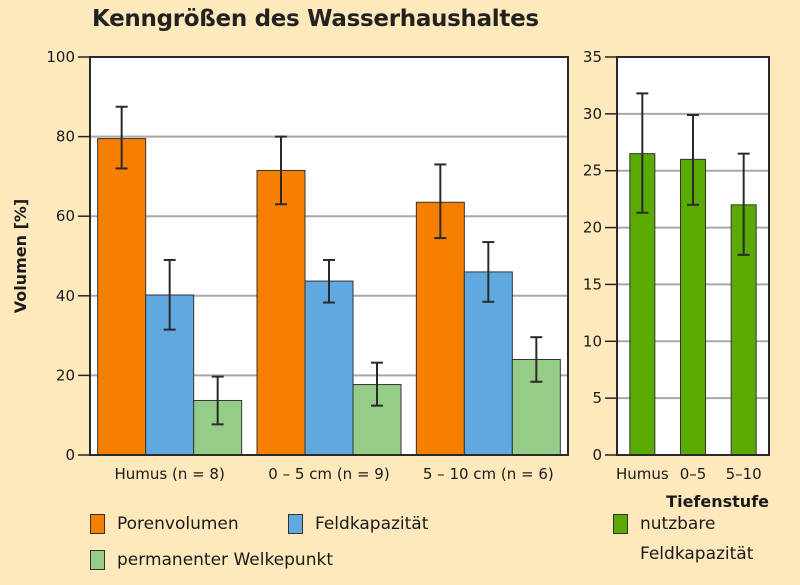  What do you see at coordinates (488, 474) in the screenshot?
I see `x-tick-label: 5 – 10 cm (n = 6)` at bounding box center [488, 474].